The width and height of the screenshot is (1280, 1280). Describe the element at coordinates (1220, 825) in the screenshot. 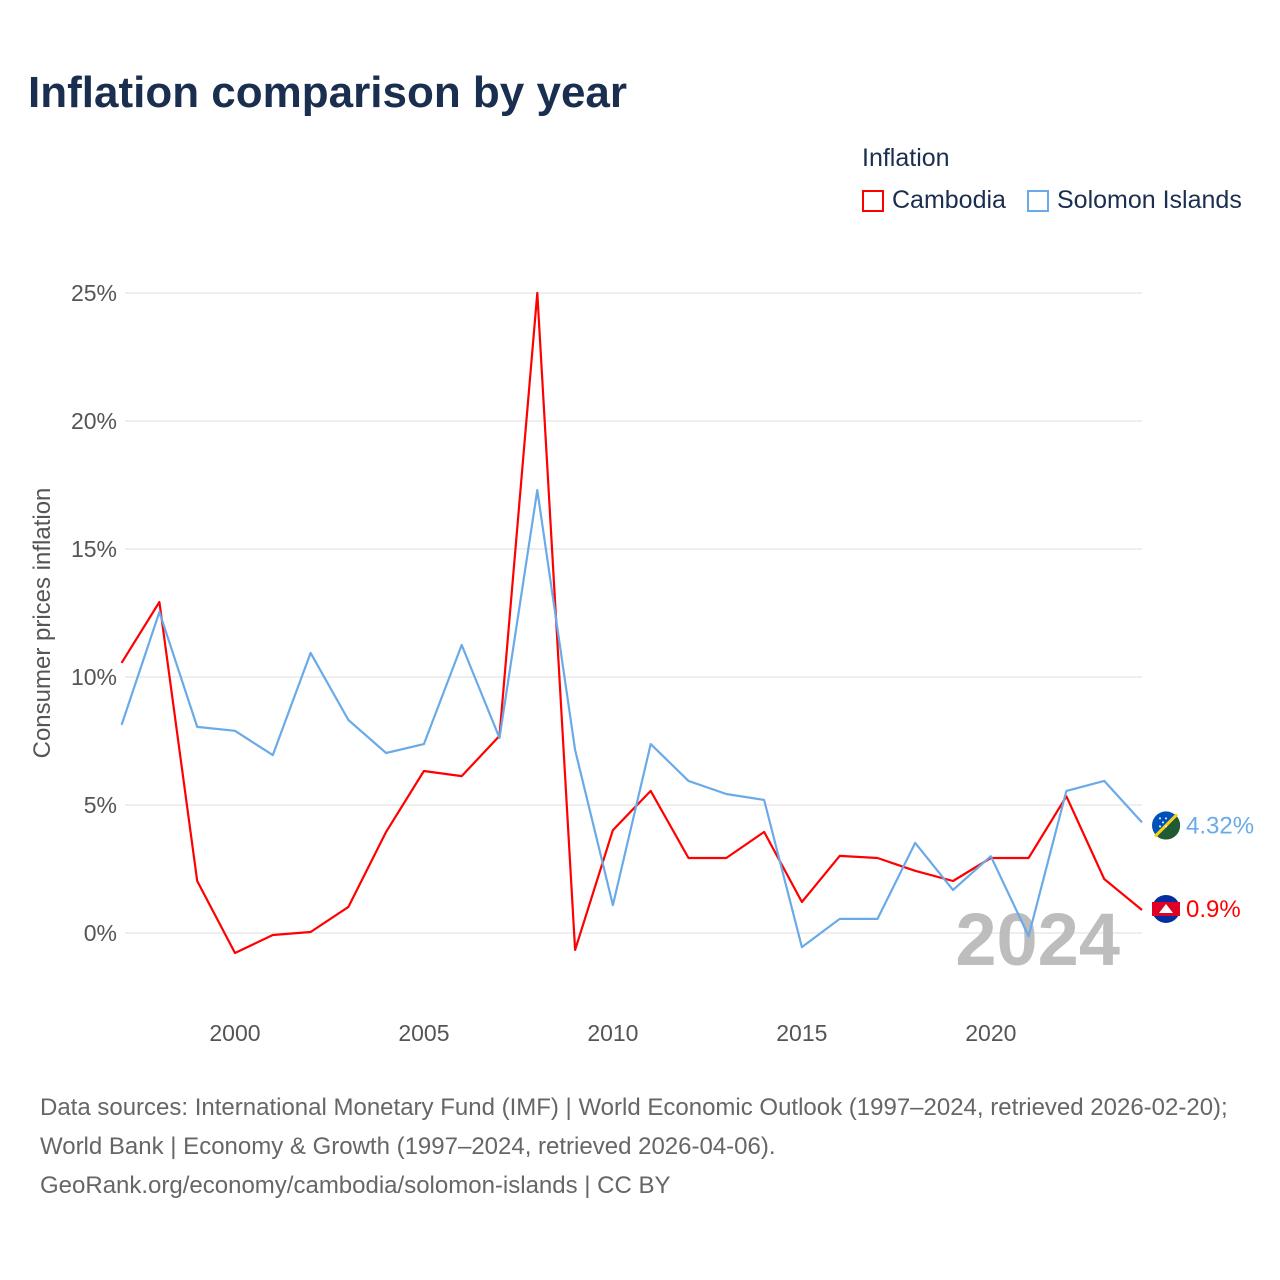

I see `end-value-label: 4.32%` at that location.